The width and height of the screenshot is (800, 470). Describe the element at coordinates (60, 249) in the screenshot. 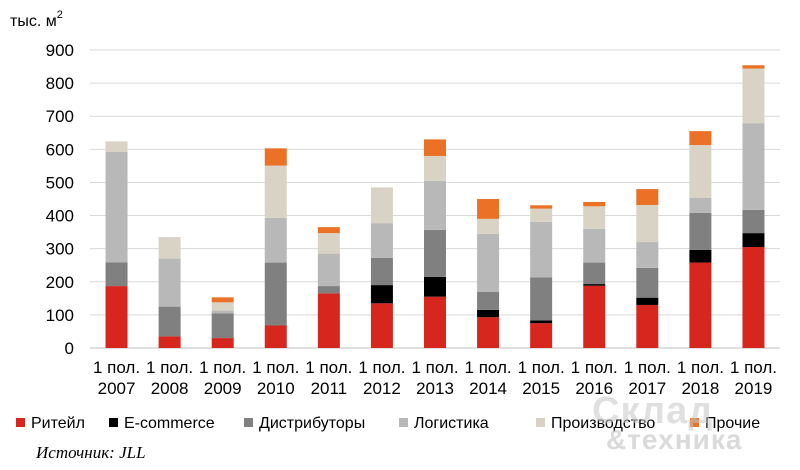

I see `y-tick-label: 300` at that location.